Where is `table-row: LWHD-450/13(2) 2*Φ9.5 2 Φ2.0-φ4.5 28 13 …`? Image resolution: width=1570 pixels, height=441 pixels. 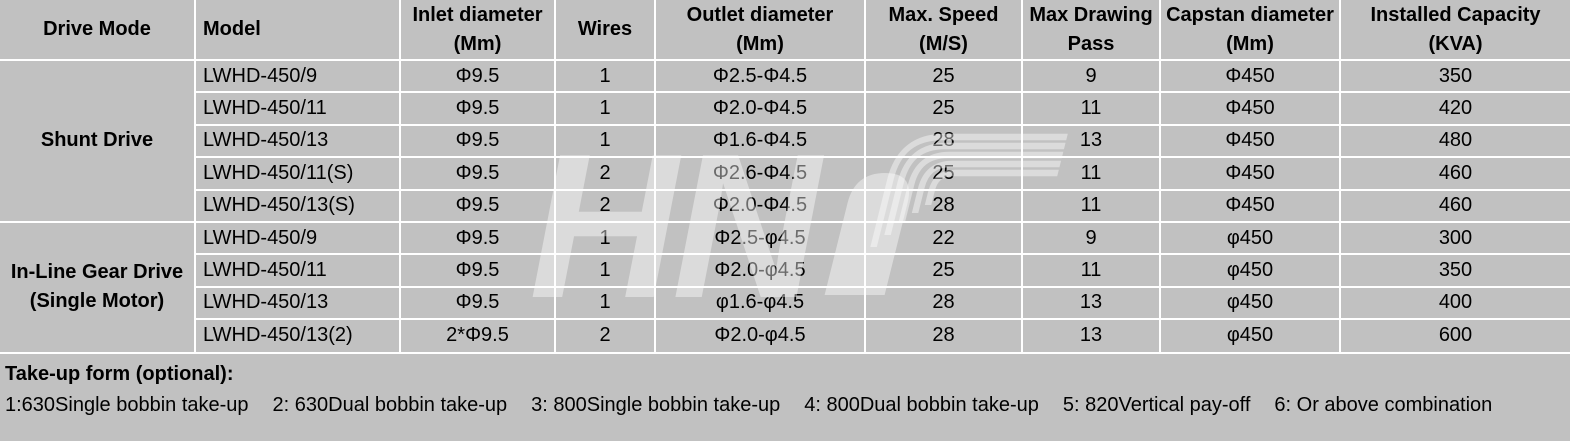
table-row: LWHD-450/13(2) 2*Φ9.5 2 Φ2.0-φ4.5 28 13 … is located at coordinates (785, 335).